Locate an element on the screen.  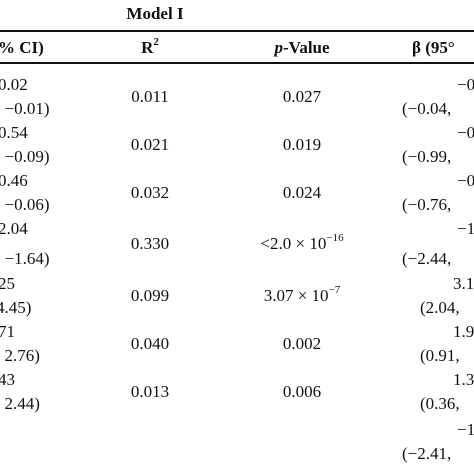
col-header-r2: R2 is located at coordinates (150, 46).